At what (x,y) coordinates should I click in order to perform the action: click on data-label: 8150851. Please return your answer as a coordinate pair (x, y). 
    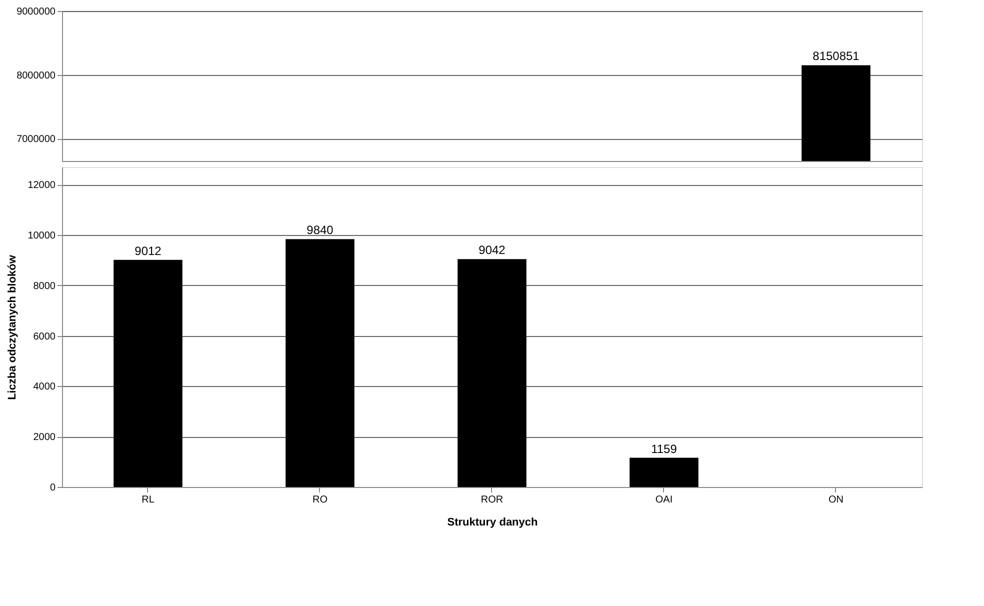
    Looking at the image, I should click on (836, 56).